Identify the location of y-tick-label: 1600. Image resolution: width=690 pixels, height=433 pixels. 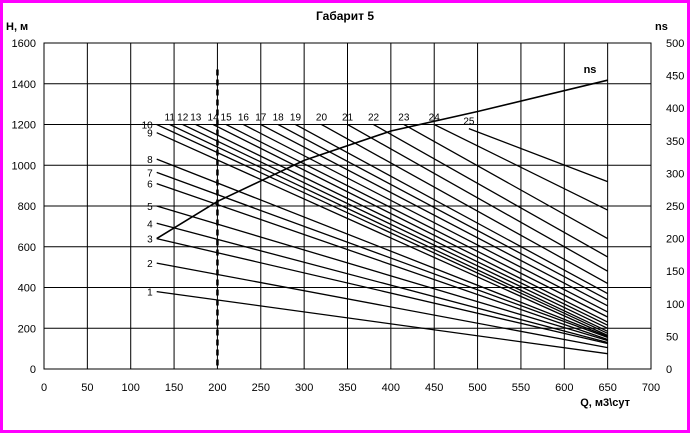
(24, 44).